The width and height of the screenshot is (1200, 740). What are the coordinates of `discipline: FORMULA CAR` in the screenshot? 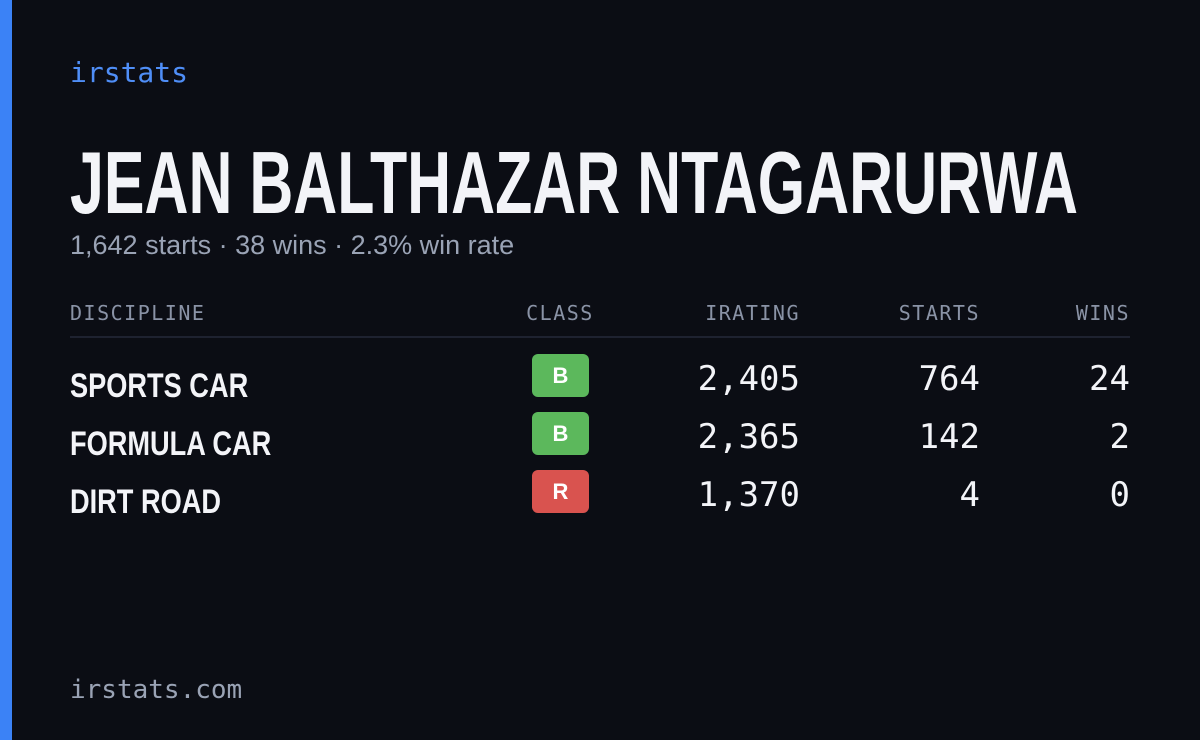 It's located at (170, 443).